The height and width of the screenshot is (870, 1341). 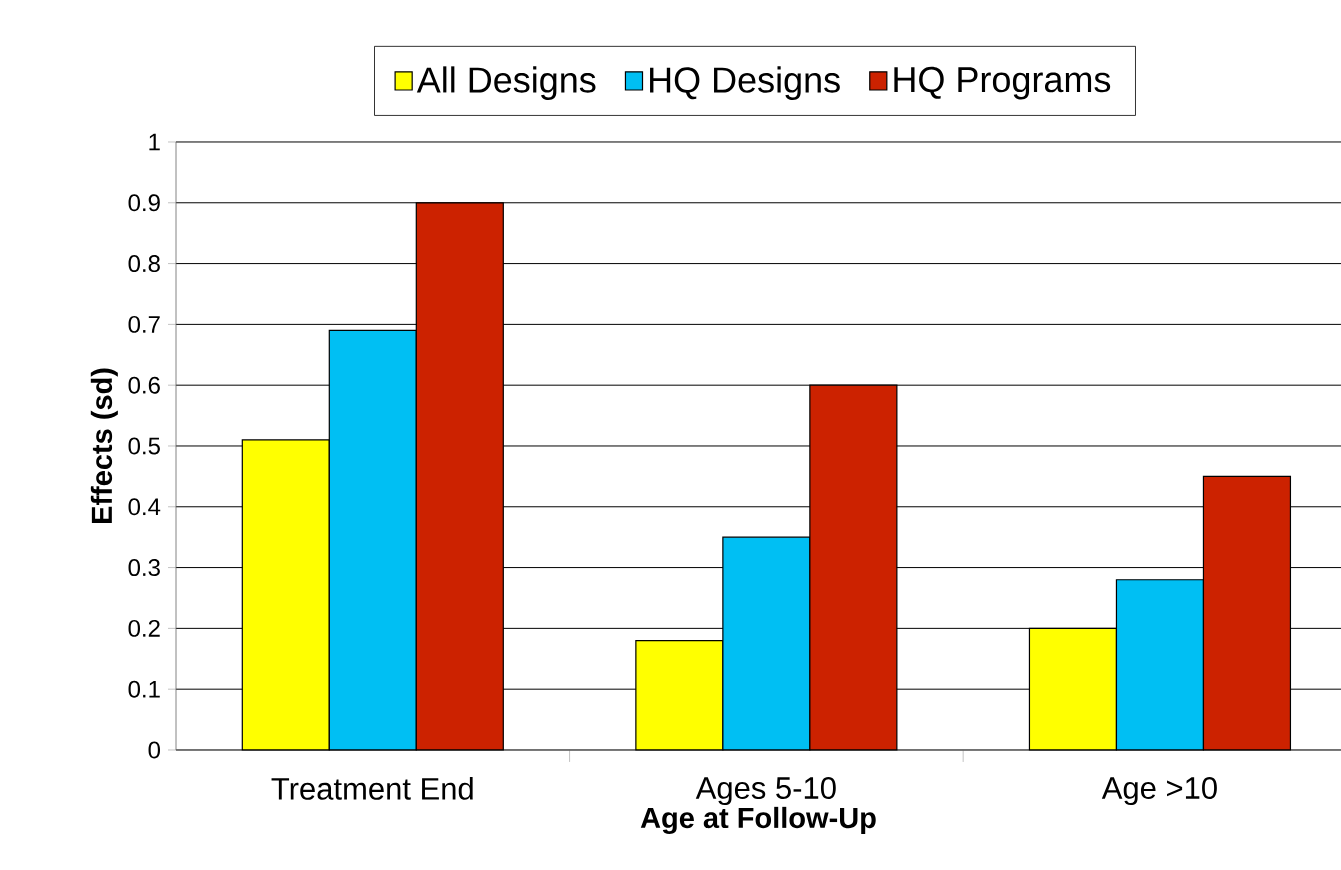 I want to click on x-tick-label: Ages 5-10, so click(x=765, y=791).